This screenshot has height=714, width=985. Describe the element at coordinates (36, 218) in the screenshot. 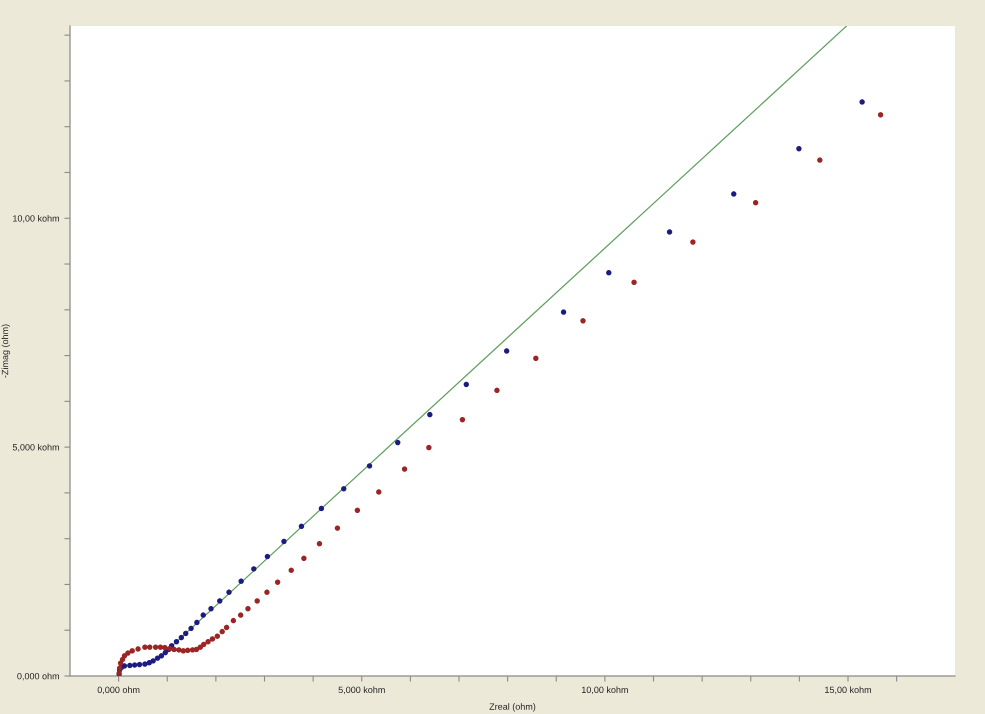

I see `y-tick-label: 10,00 kohm` at that location.